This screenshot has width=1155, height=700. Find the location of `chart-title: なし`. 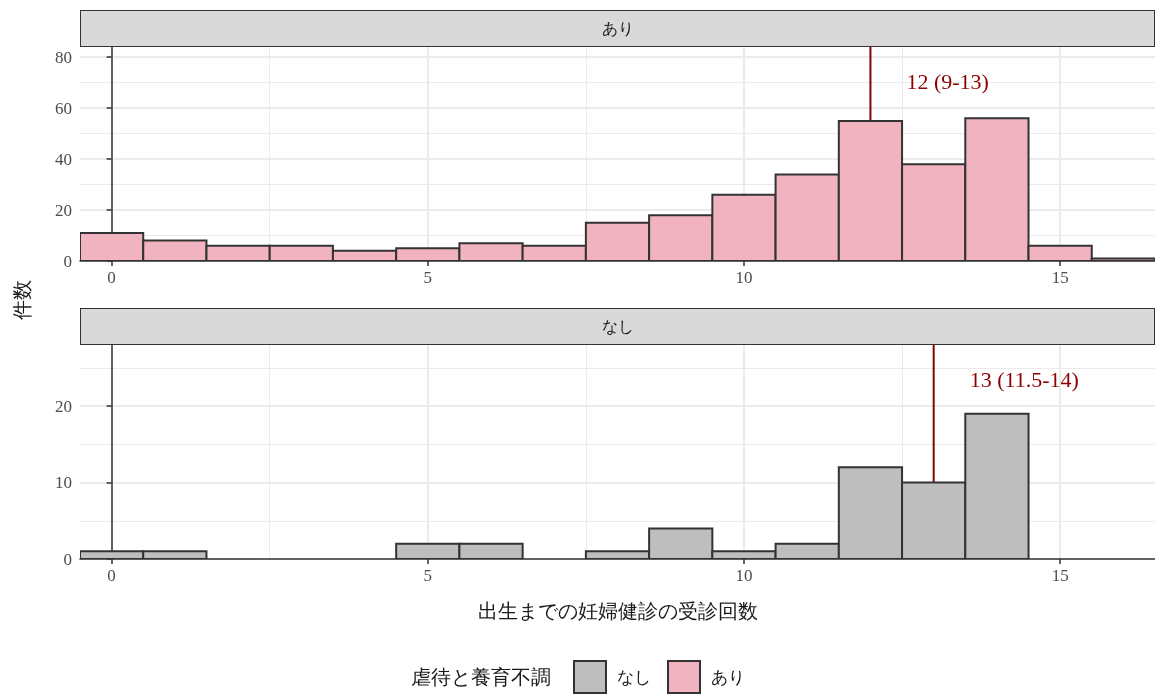

chart-title: なし is located at coordinates (617, 326).